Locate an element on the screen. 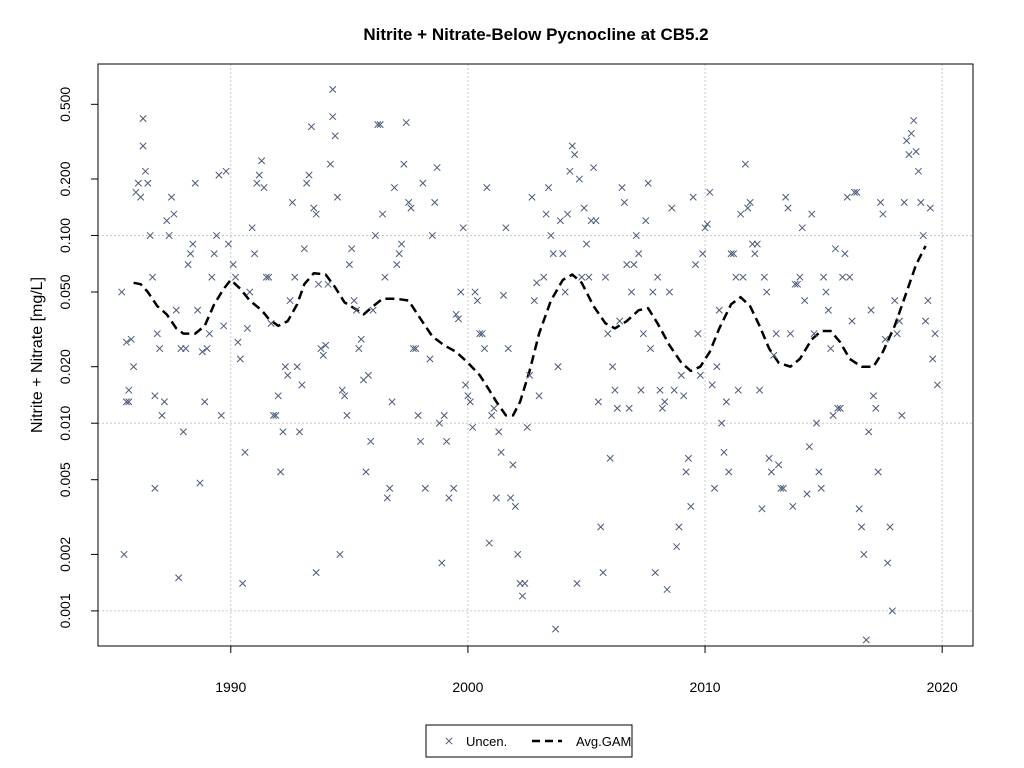 The image size is (1024, 768). y-tick-label: 0.010 is located at coordinates (65, 422).